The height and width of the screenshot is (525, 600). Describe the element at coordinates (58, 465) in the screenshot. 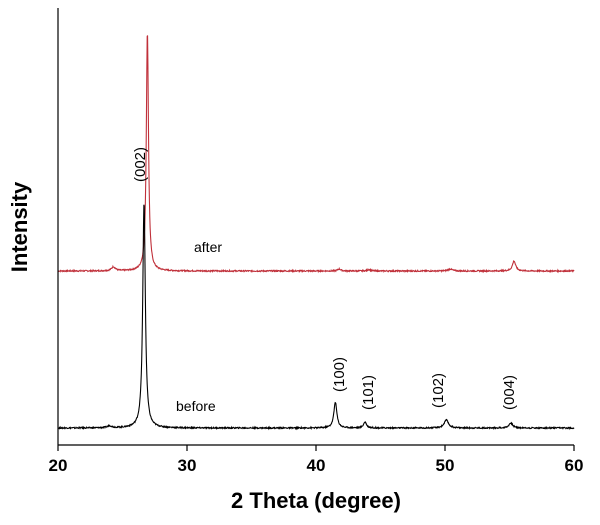

I see `x-tick-label-20: 20` at that location.